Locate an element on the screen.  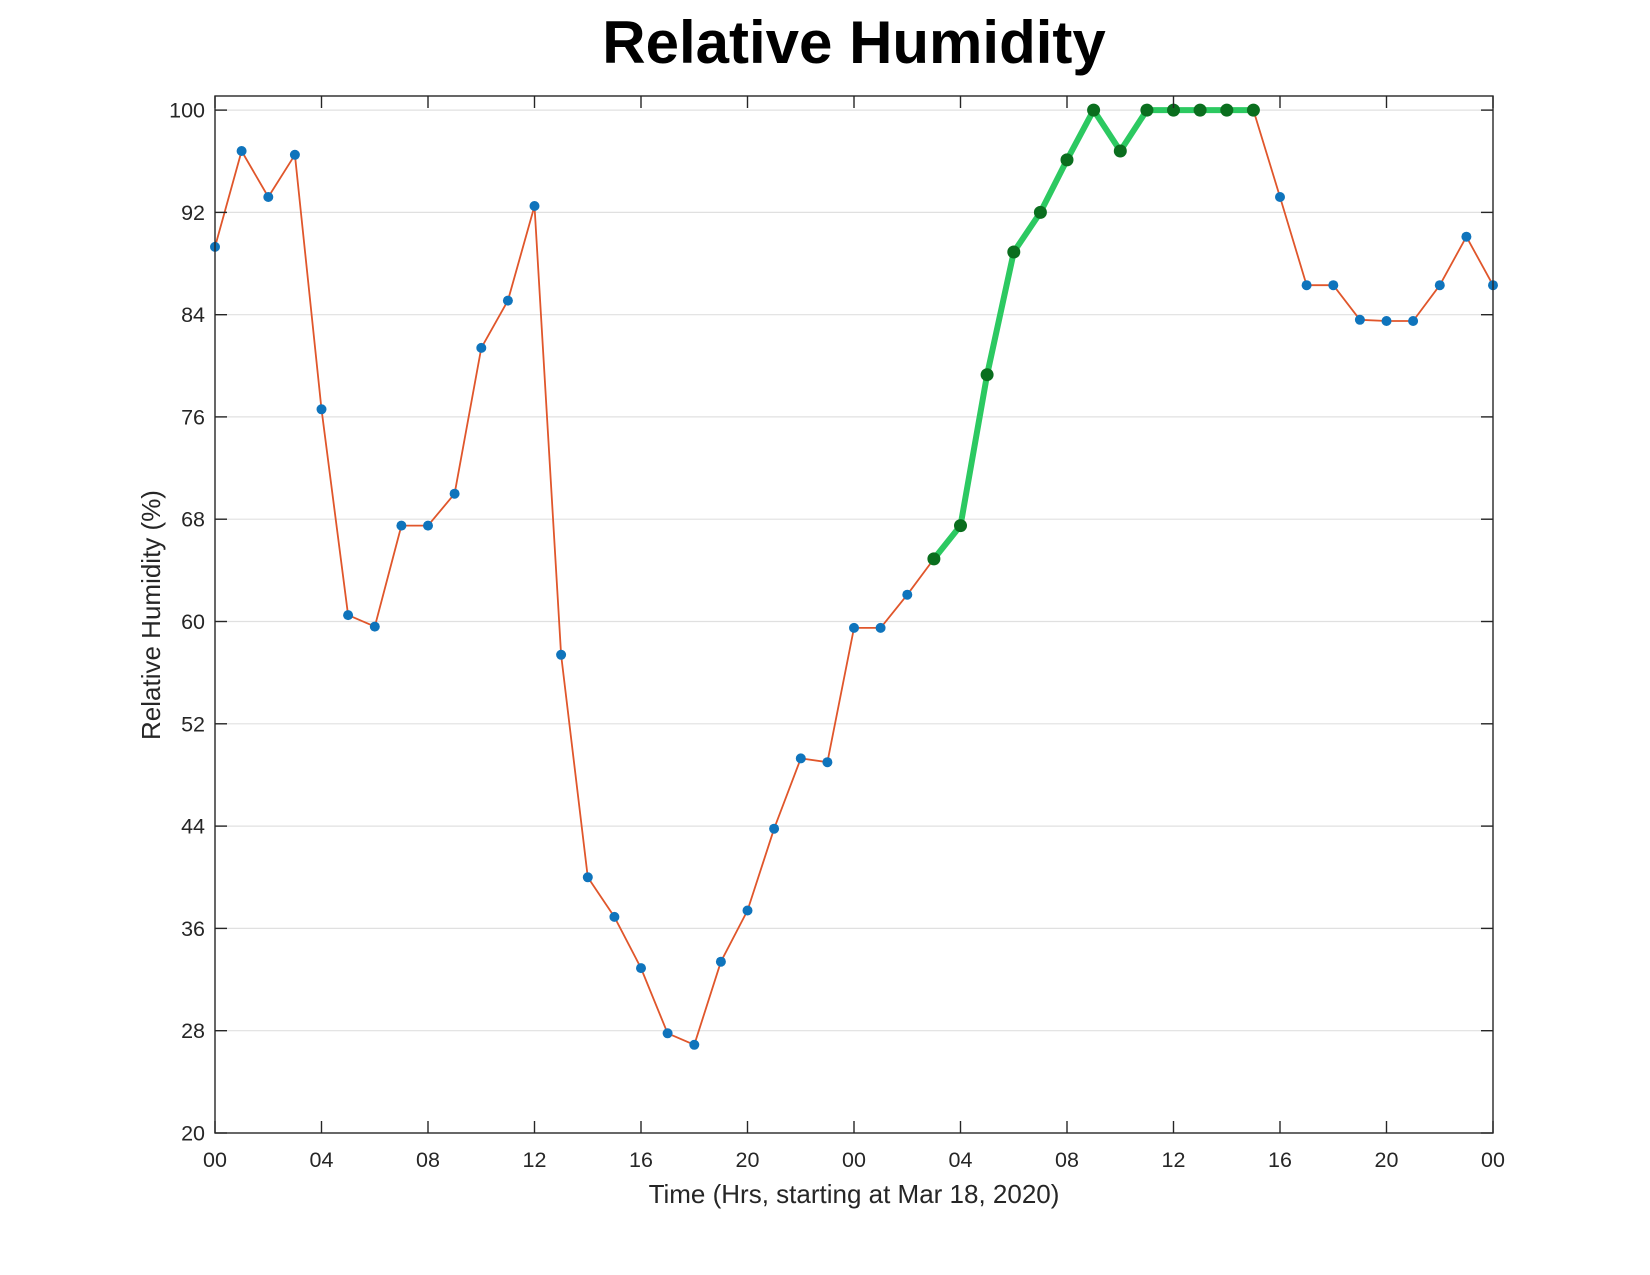
y-axis-label: Relative Humidity (%) is located at coordinates (151, 615).